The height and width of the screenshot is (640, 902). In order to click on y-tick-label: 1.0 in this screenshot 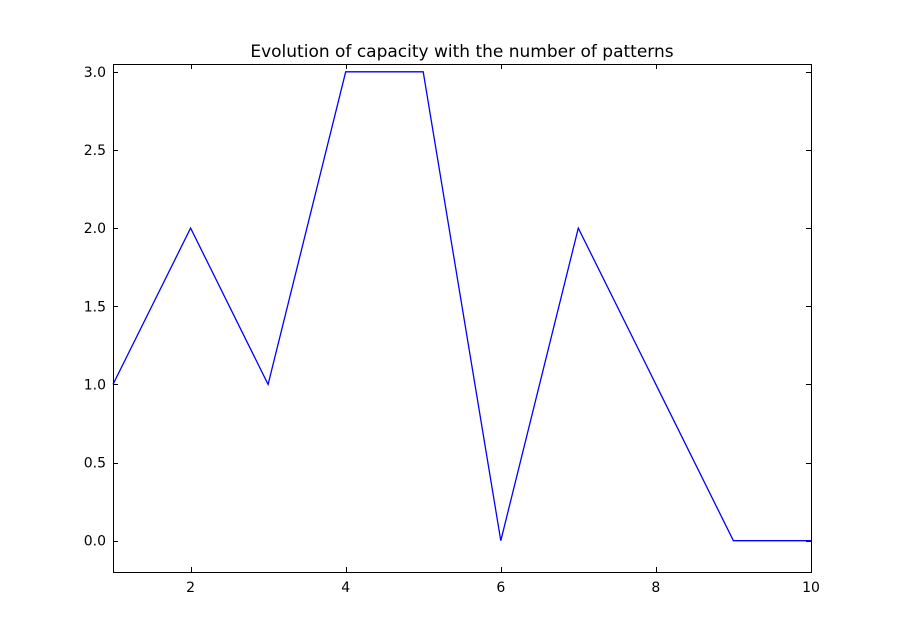, I will do `click(95, 385)`.